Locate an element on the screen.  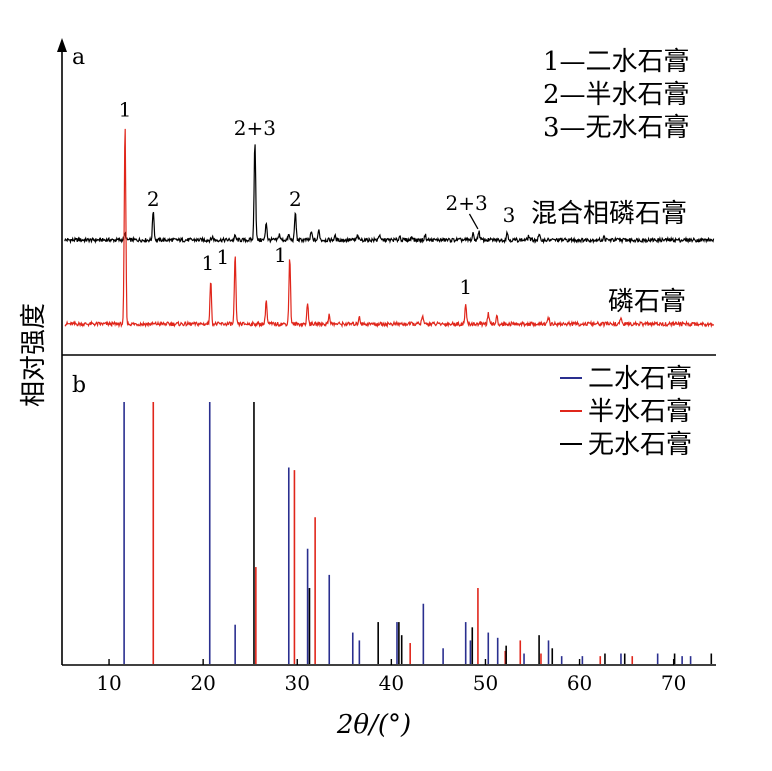
legend-a-item-1: 1—二水石膏 is located at coordinates (616, 62).